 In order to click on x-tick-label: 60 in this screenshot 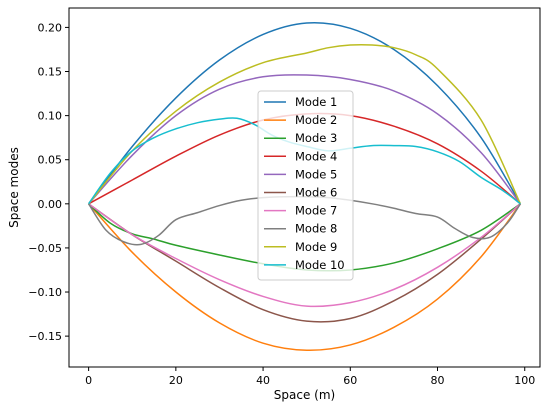, I will do `click(350, 380)`.